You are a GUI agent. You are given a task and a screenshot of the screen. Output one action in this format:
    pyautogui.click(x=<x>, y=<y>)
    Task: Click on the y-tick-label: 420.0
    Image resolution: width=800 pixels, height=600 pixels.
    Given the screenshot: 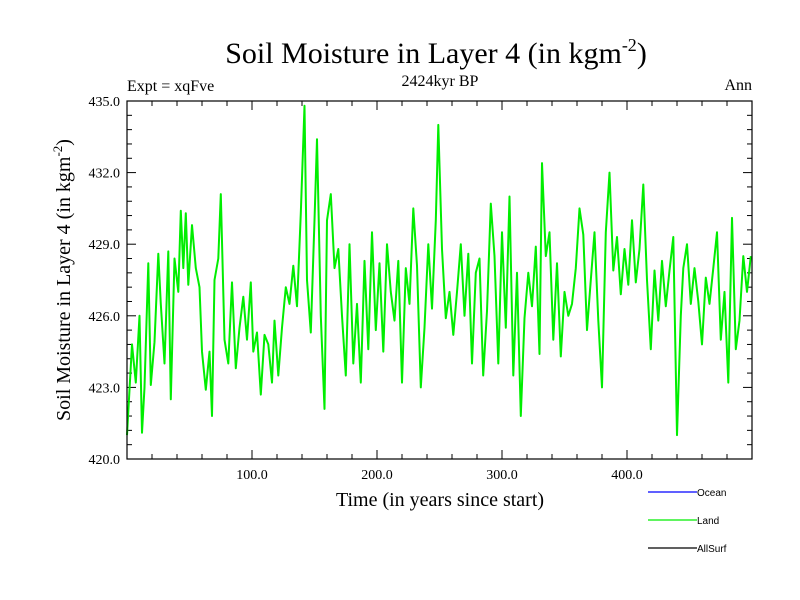 What is the action you would take?
    pyautogui.click(x=105, y=460)
    